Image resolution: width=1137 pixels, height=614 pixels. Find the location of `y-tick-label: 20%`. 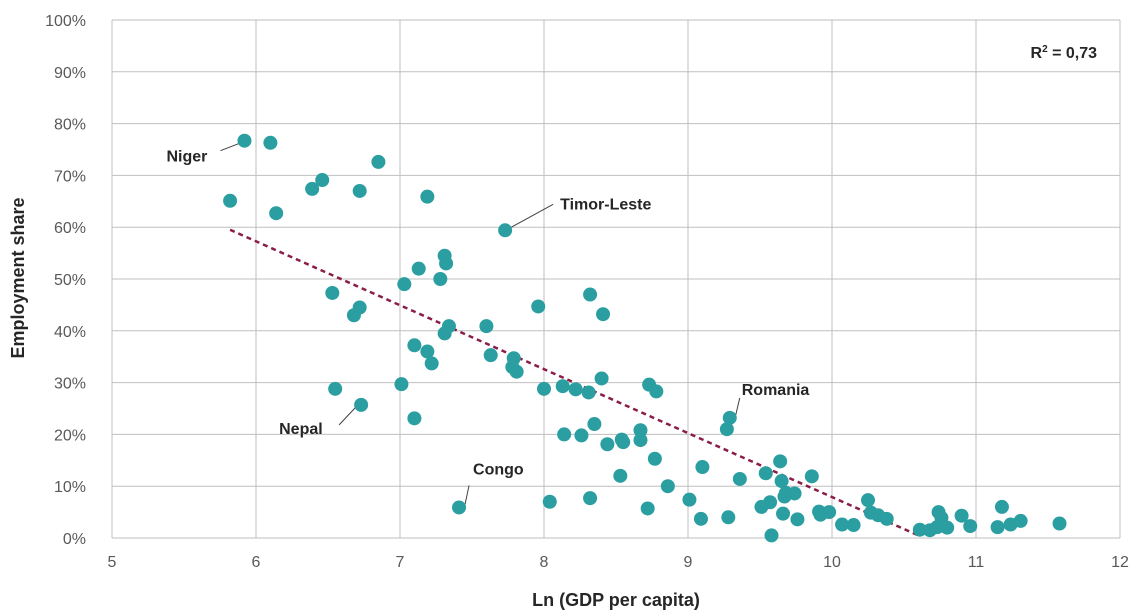

y-tick-label: 20% is located at coordinates (70, 435).